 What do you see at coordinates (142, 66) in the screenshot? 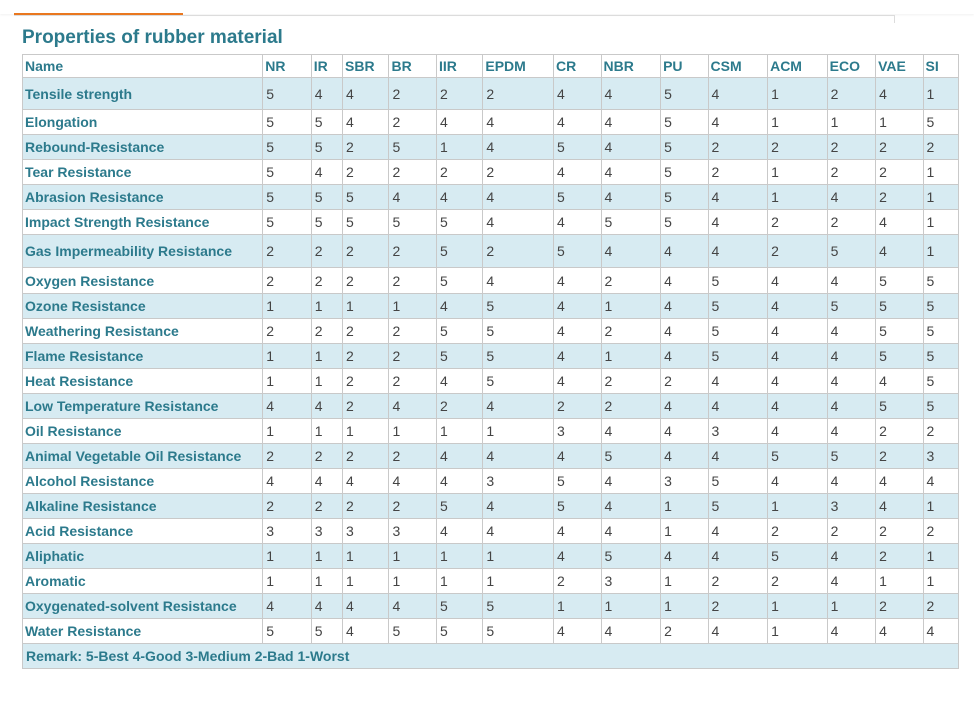
I see `column-header-name: Name` at bounding box center [142, 66].